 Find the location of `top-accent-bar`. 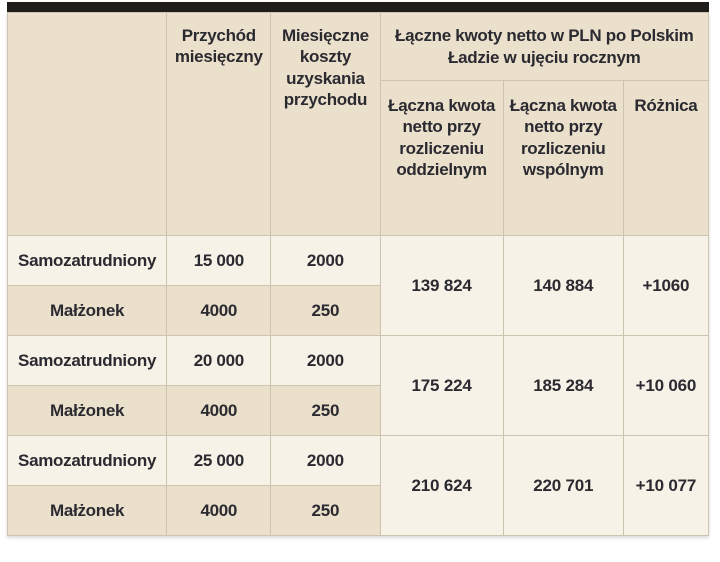

top-accent-bar is located at coordinates (358, 7).